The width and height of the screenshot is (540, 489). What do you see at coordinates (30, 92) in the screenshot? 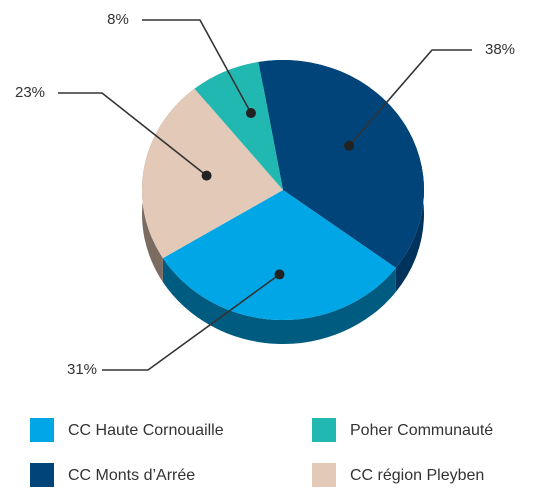
I see `data-label: 23%` at bounding box center [30, 92].